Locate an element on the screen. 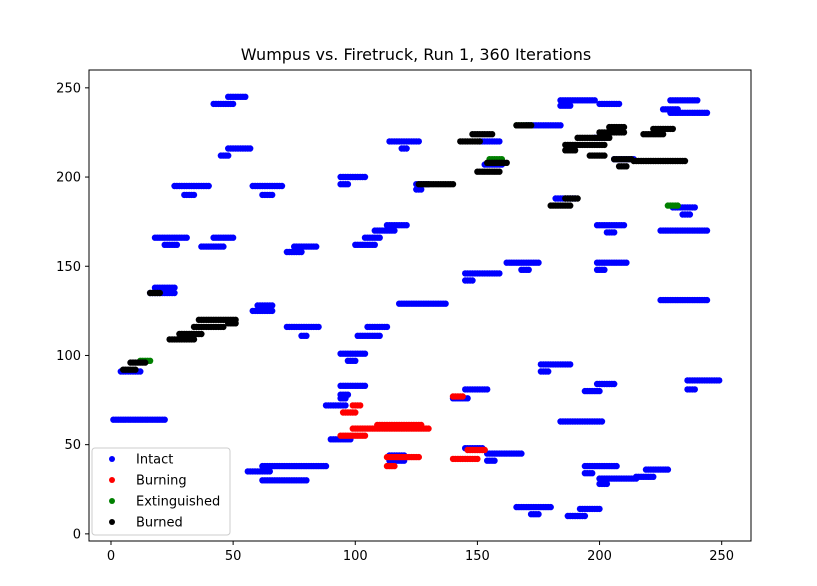 Image resolution: width=817 pixels, height=586 pixels. y-tick-label: 250 is located at coordinates (68, 88).